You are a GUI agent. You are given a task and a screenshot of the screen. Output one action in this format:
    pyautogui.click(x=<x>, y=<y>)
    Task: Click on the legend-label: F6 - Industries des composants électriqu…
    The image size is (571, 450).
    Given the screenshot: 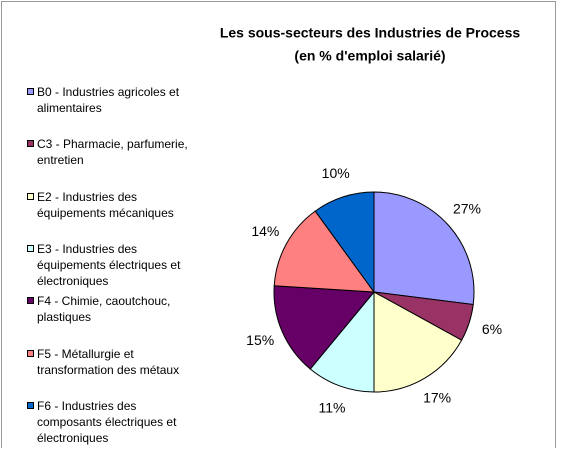 What is the action you would take?
    pyautogui.click(x=107, y=421)
    